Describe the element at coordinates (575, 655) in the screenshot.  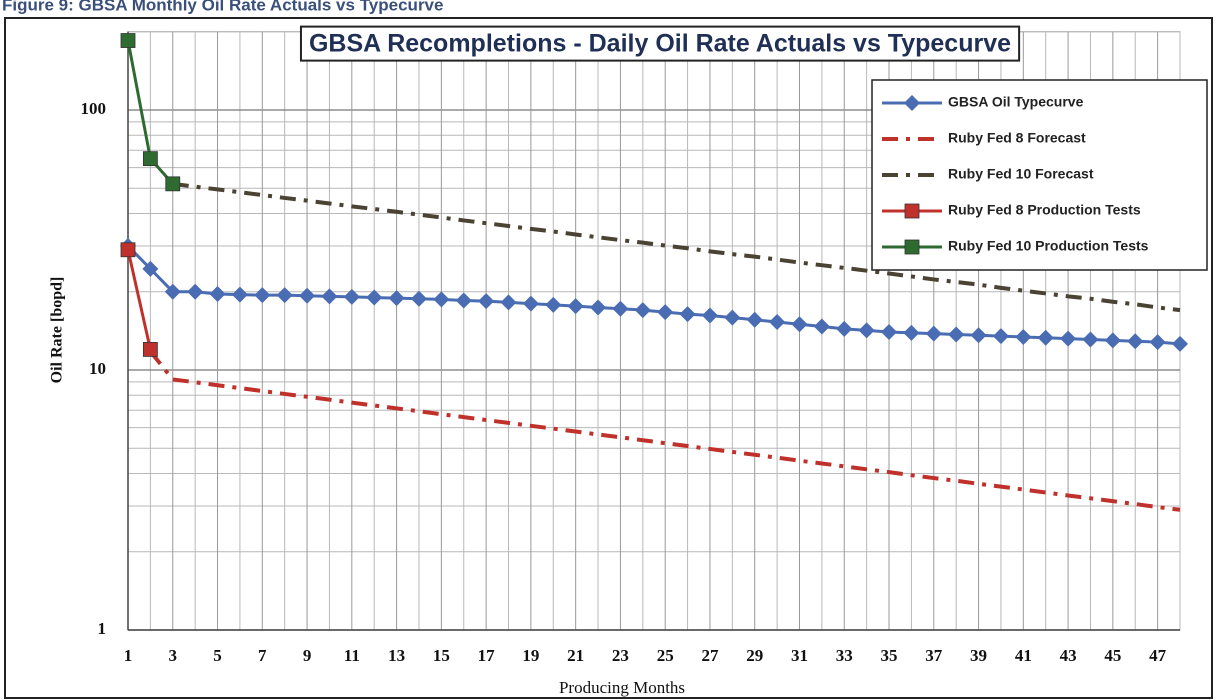
I see `x-tick-label: 21` at that location.